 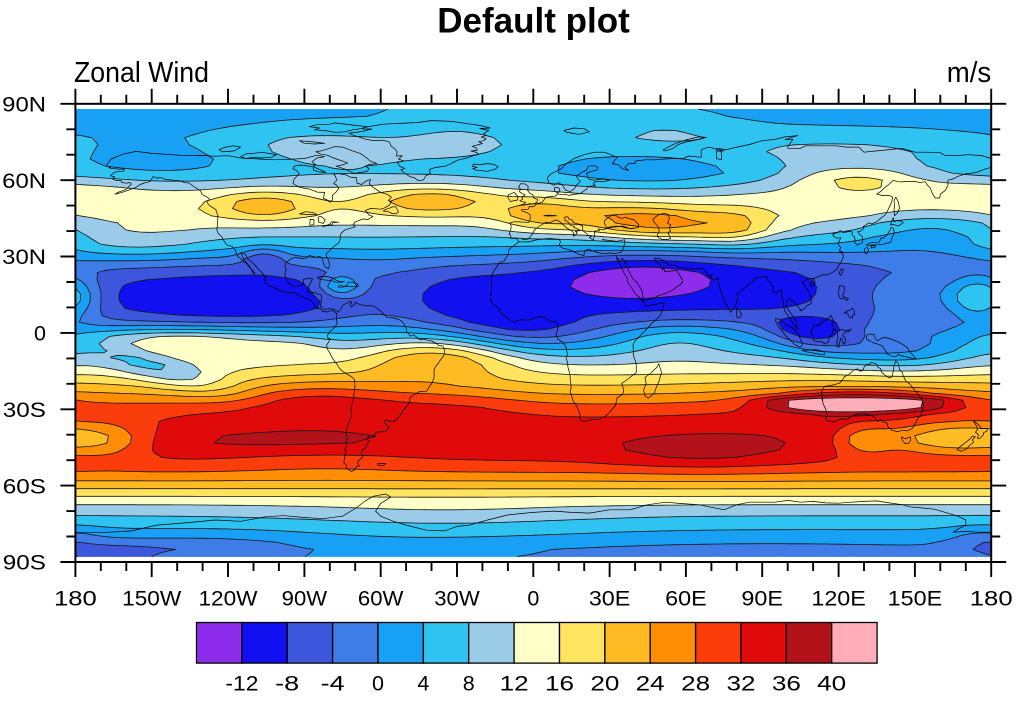 What do you see at coordinates (287, 684) in the screenshot?
I see `svg-text: -8` at bounding box center [287, 684].